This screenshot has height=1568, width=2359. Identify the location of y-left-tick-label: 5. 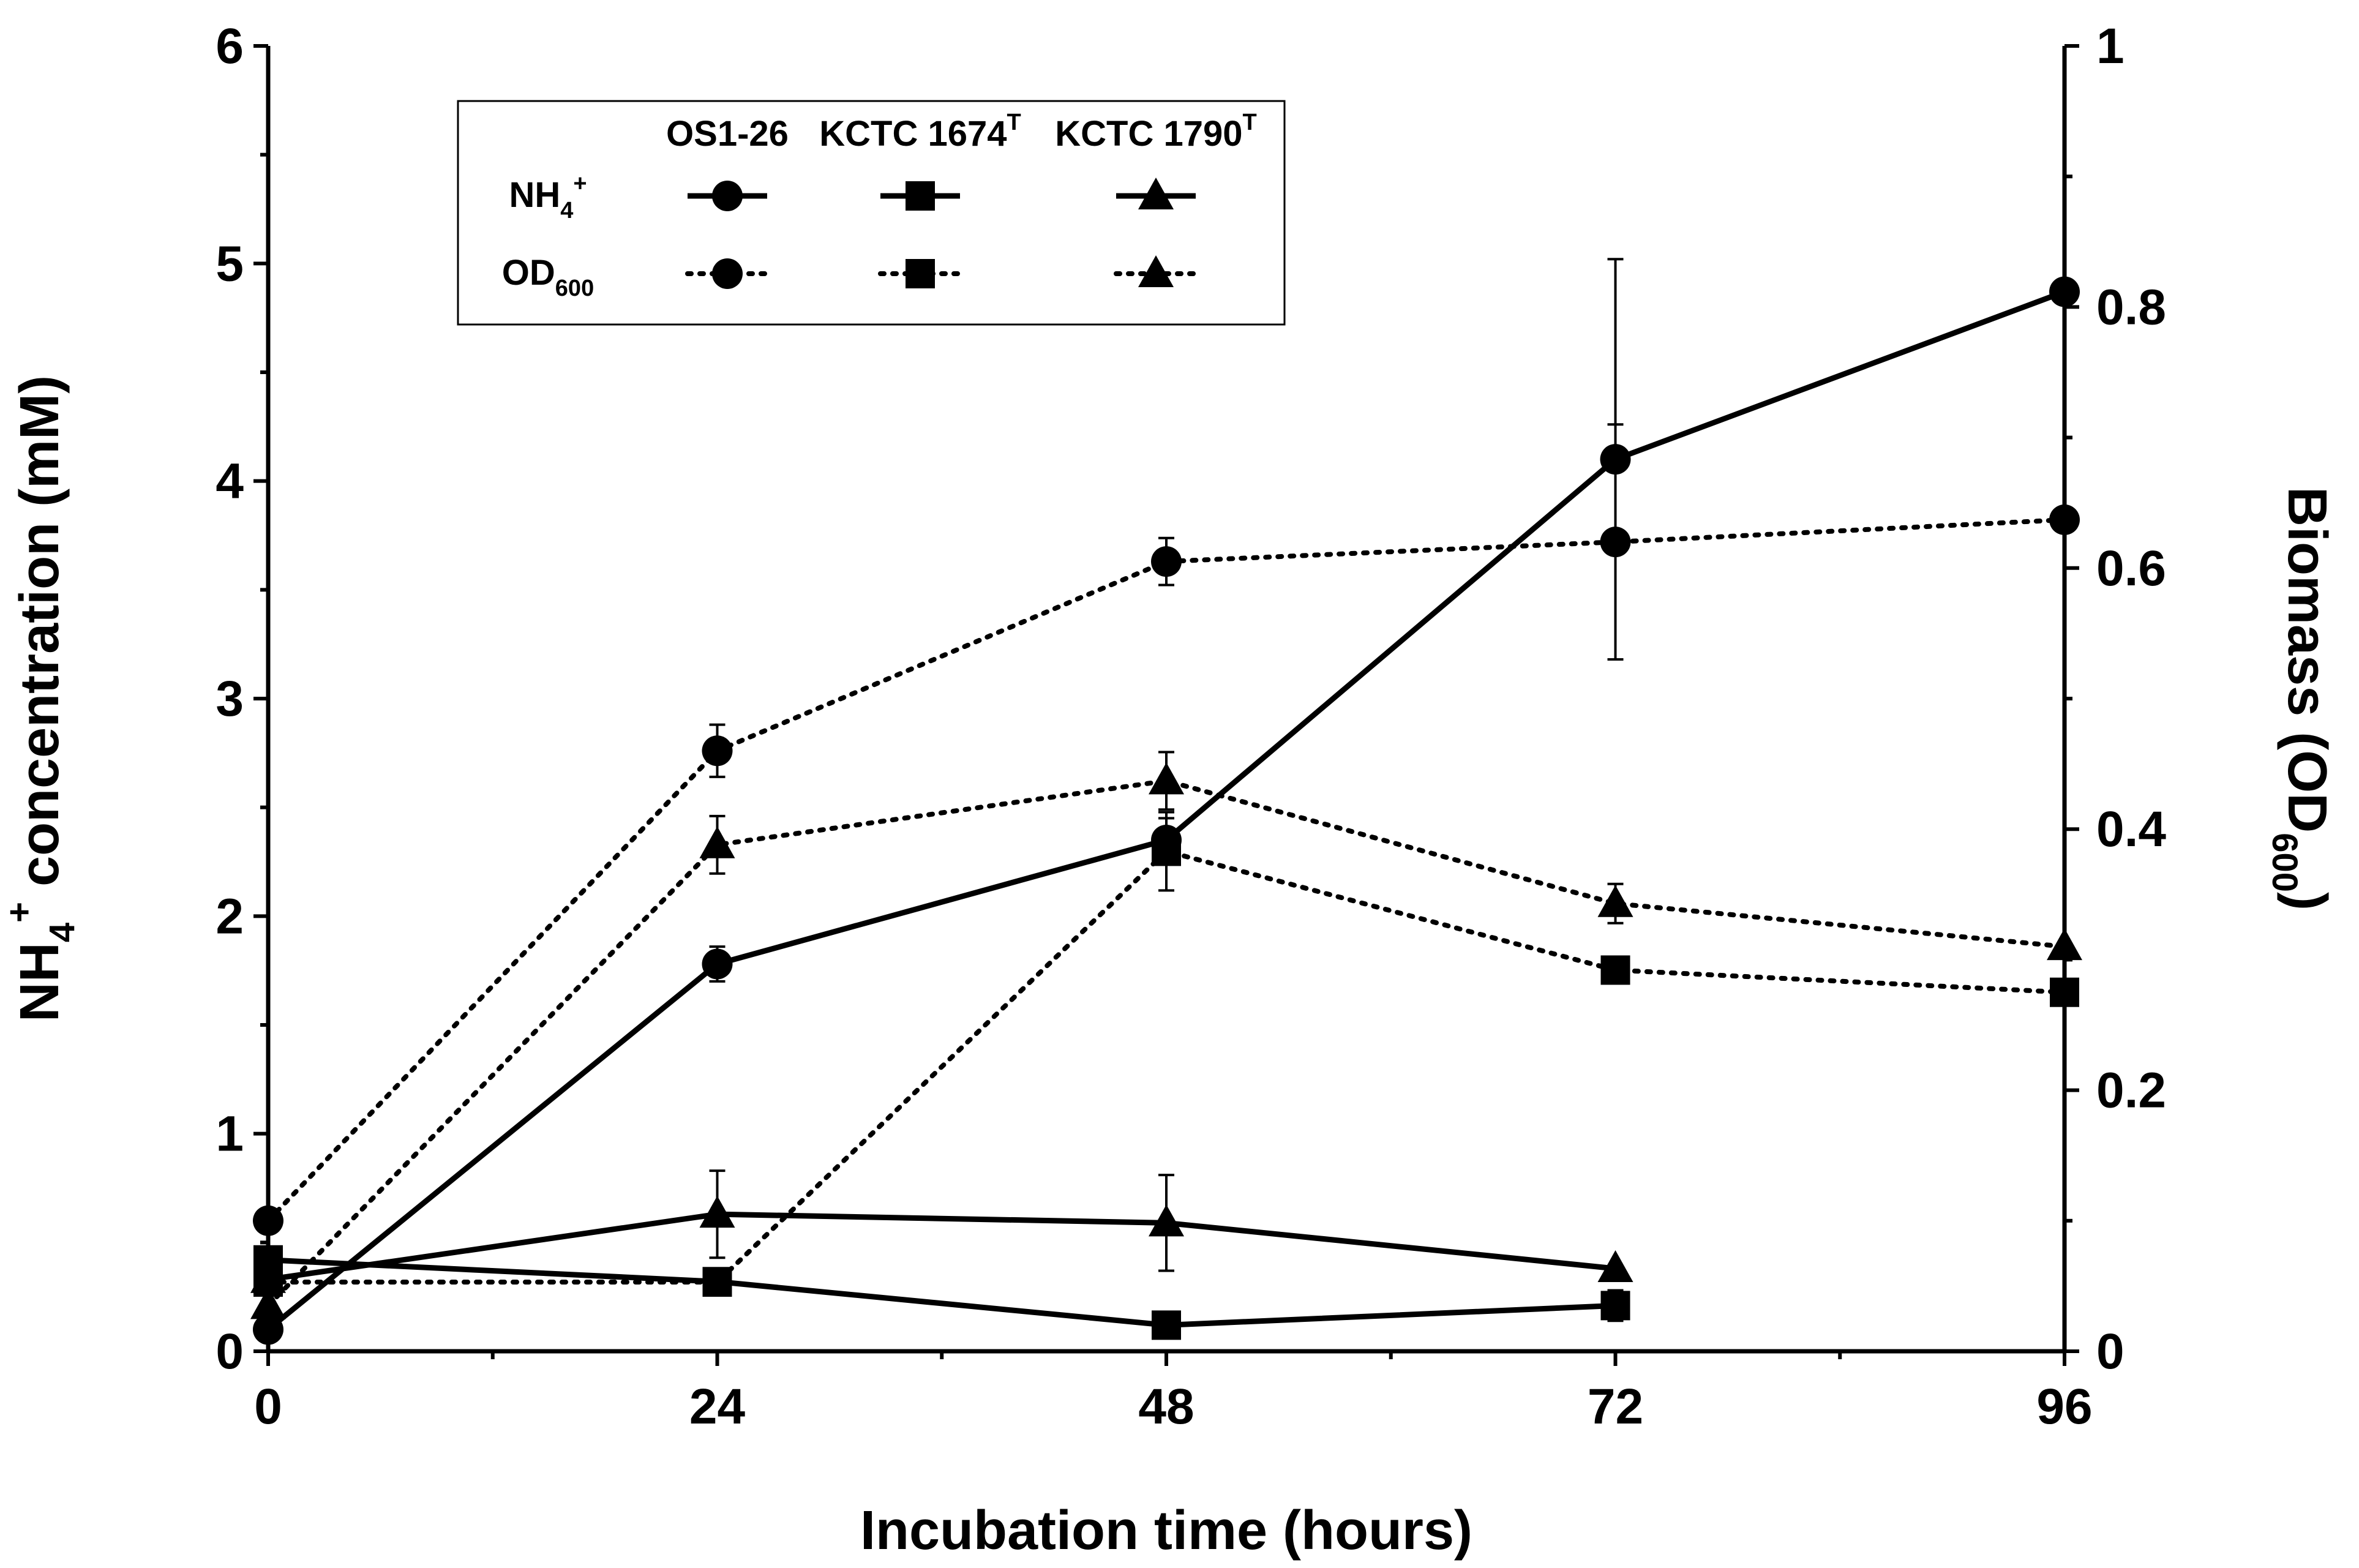
(230, 263).